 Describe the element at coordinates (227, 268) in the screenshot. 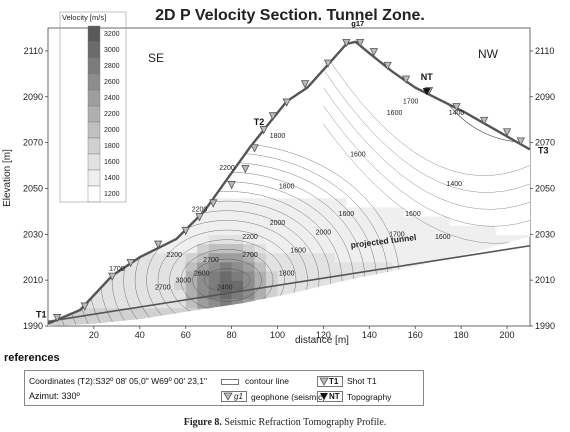

I see `contour-line` at that location.